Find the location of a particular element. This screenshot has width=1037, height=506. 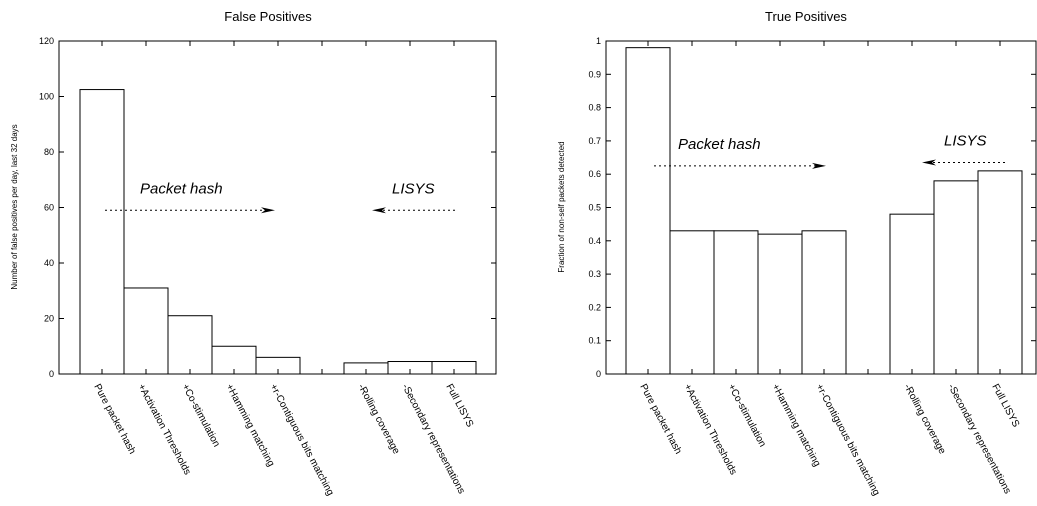

bar-rolling-coverage is located at coordinates (912, 294).